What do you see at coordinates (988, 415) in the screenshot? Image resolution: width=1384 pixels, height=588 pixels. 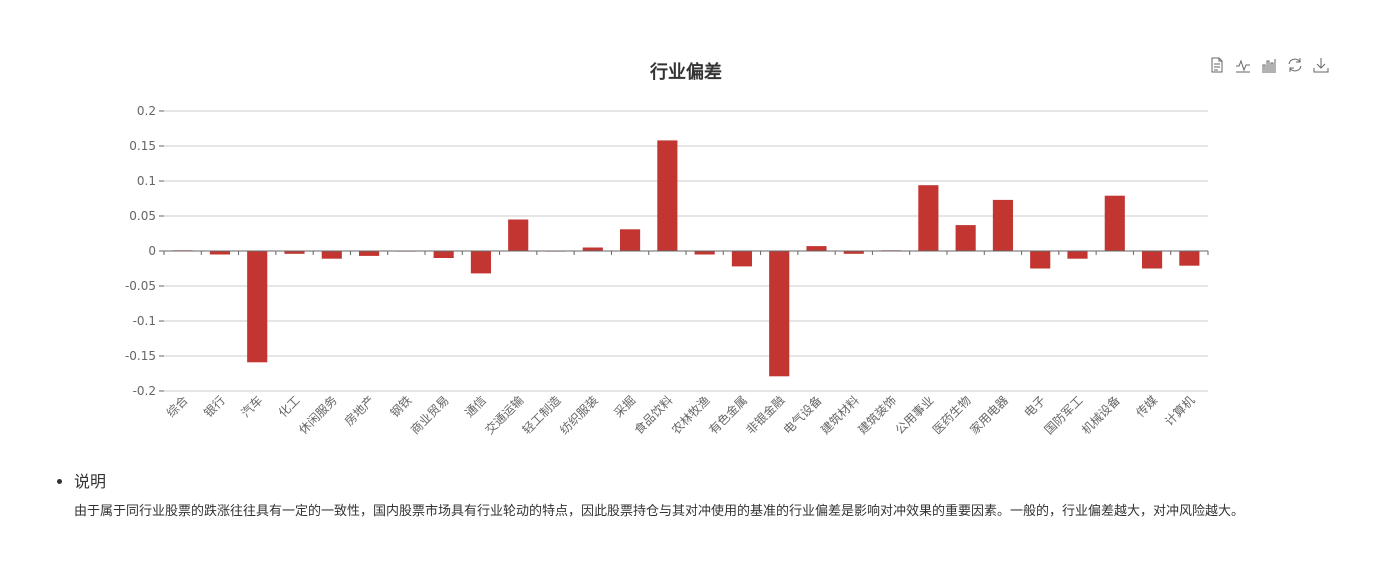 I see `x-tick-label: 家用电器` at bounding box center [988, 415].